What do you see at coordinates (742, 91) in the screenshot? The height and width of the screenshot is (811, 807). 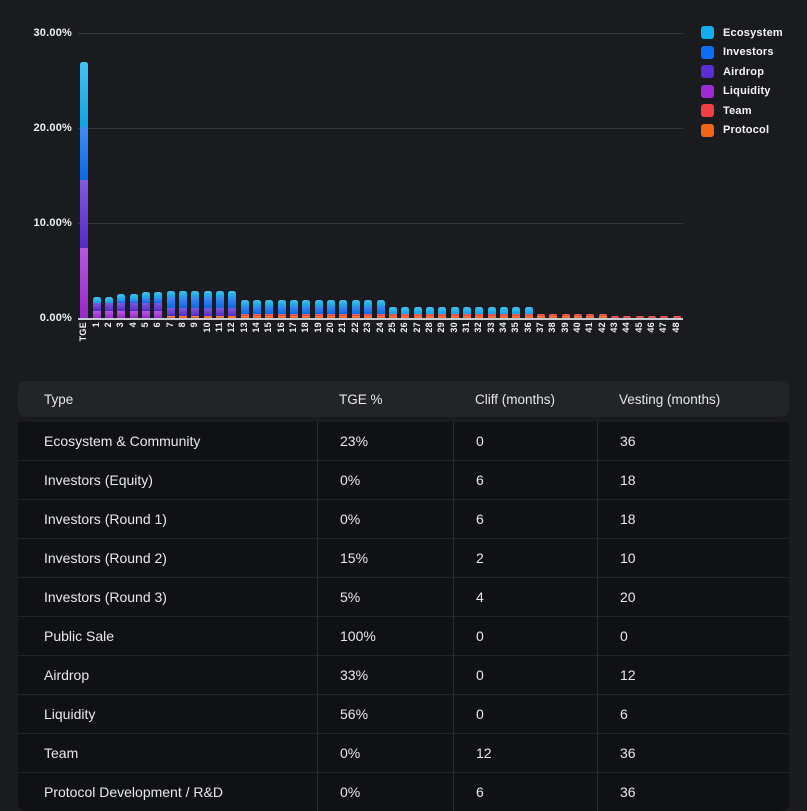 I see `legend-item-liquidity: Liquidity` at bounding box center [742, 91].